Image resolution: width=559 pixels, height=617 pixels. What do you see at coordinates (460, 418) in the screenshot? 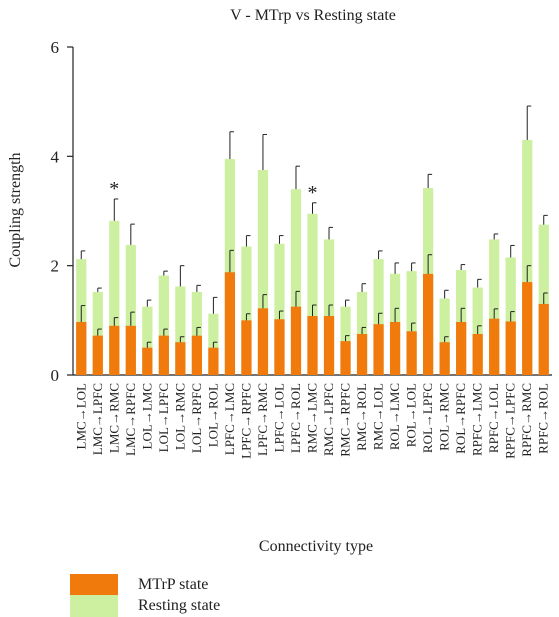
I see `x-tick-label: ROL→RPFC` at bounding box center [460, 418].